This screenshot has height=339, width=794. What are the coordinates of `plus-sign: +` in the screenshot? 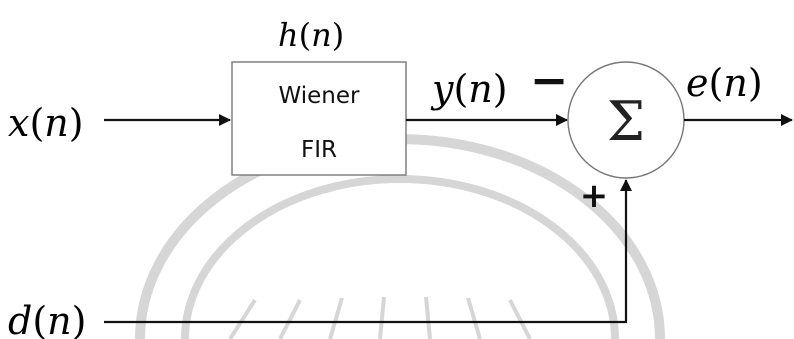 It's located at (594, 196).